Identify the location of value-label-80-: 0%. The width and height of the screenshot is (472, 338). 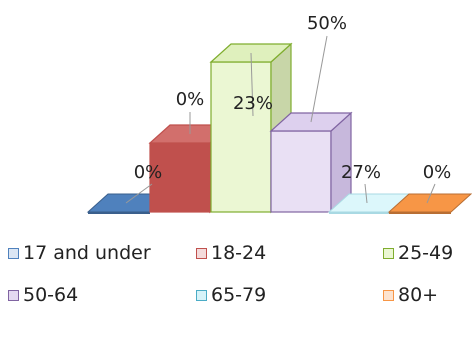
(437, 172).